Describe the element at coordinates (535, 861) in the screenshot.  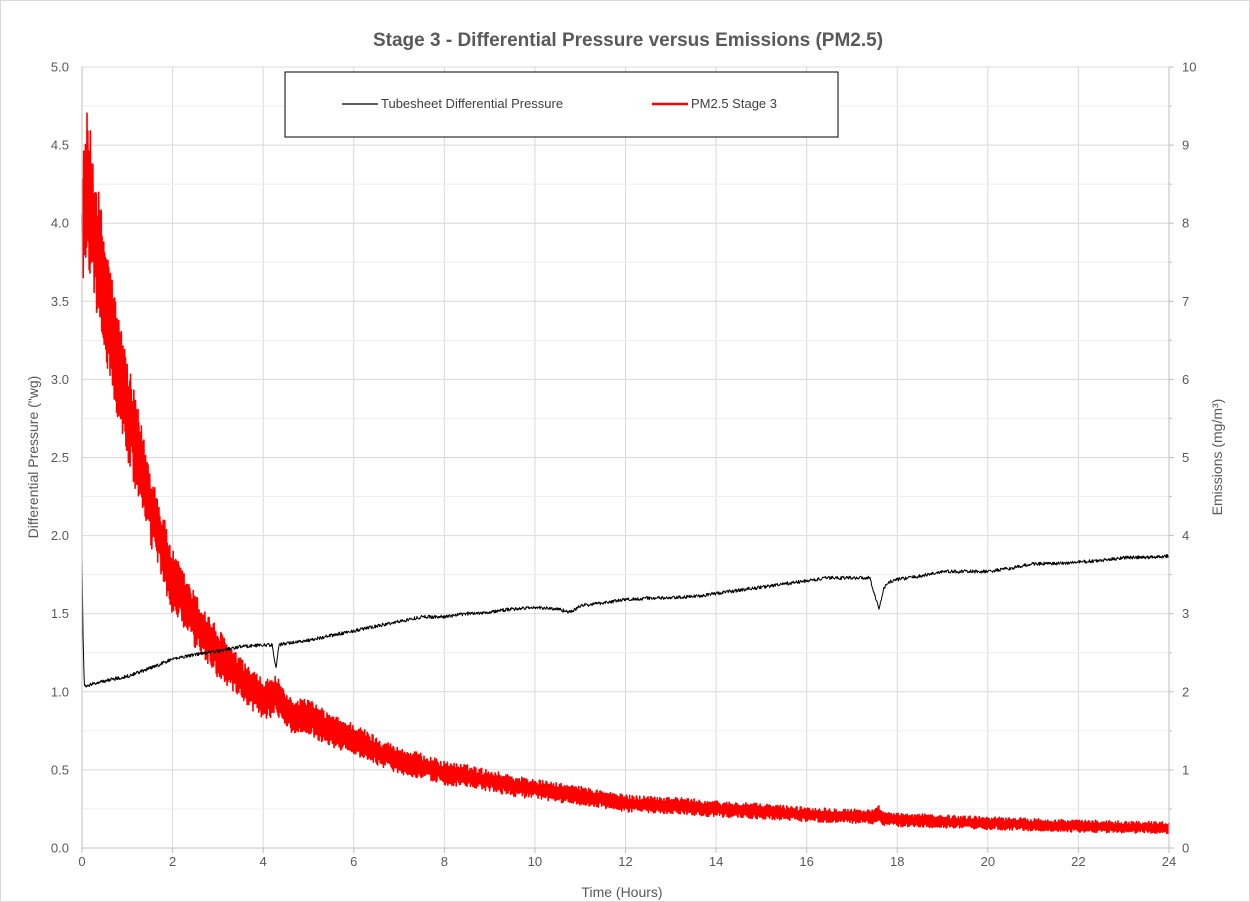
I see `x-tick-label: 10` at that location.